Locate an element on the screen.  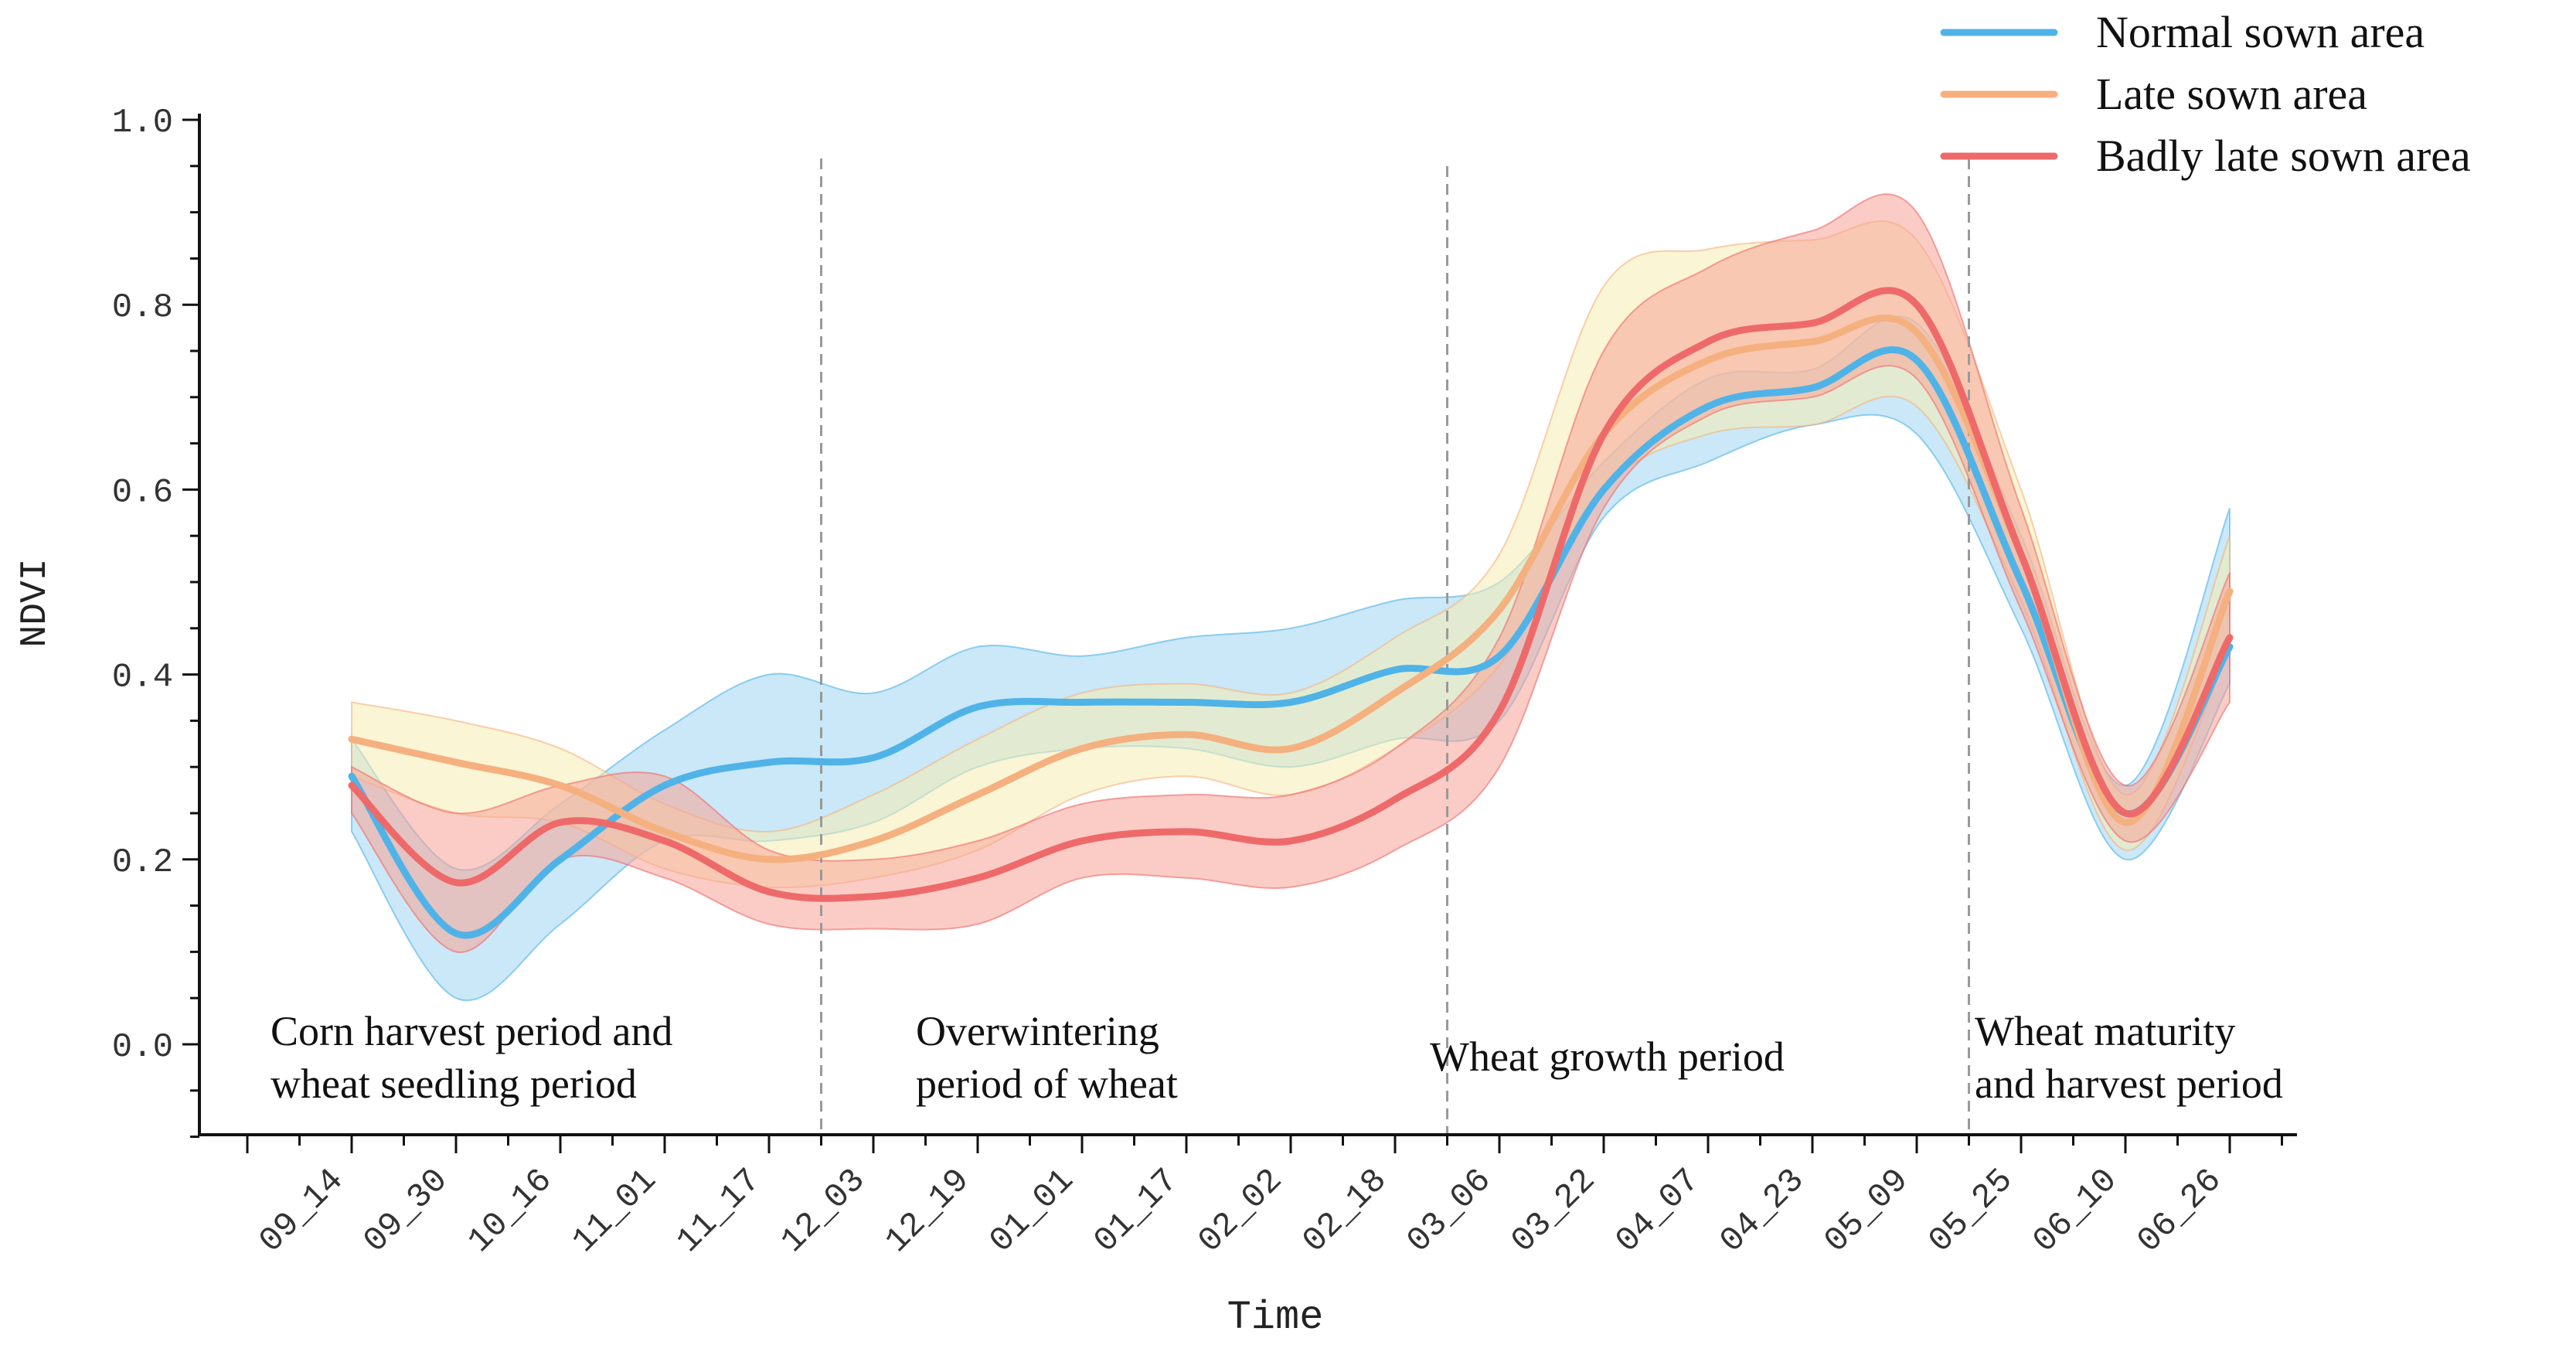
legend-label: Normal sown area is located at coordinates (2260, 32).